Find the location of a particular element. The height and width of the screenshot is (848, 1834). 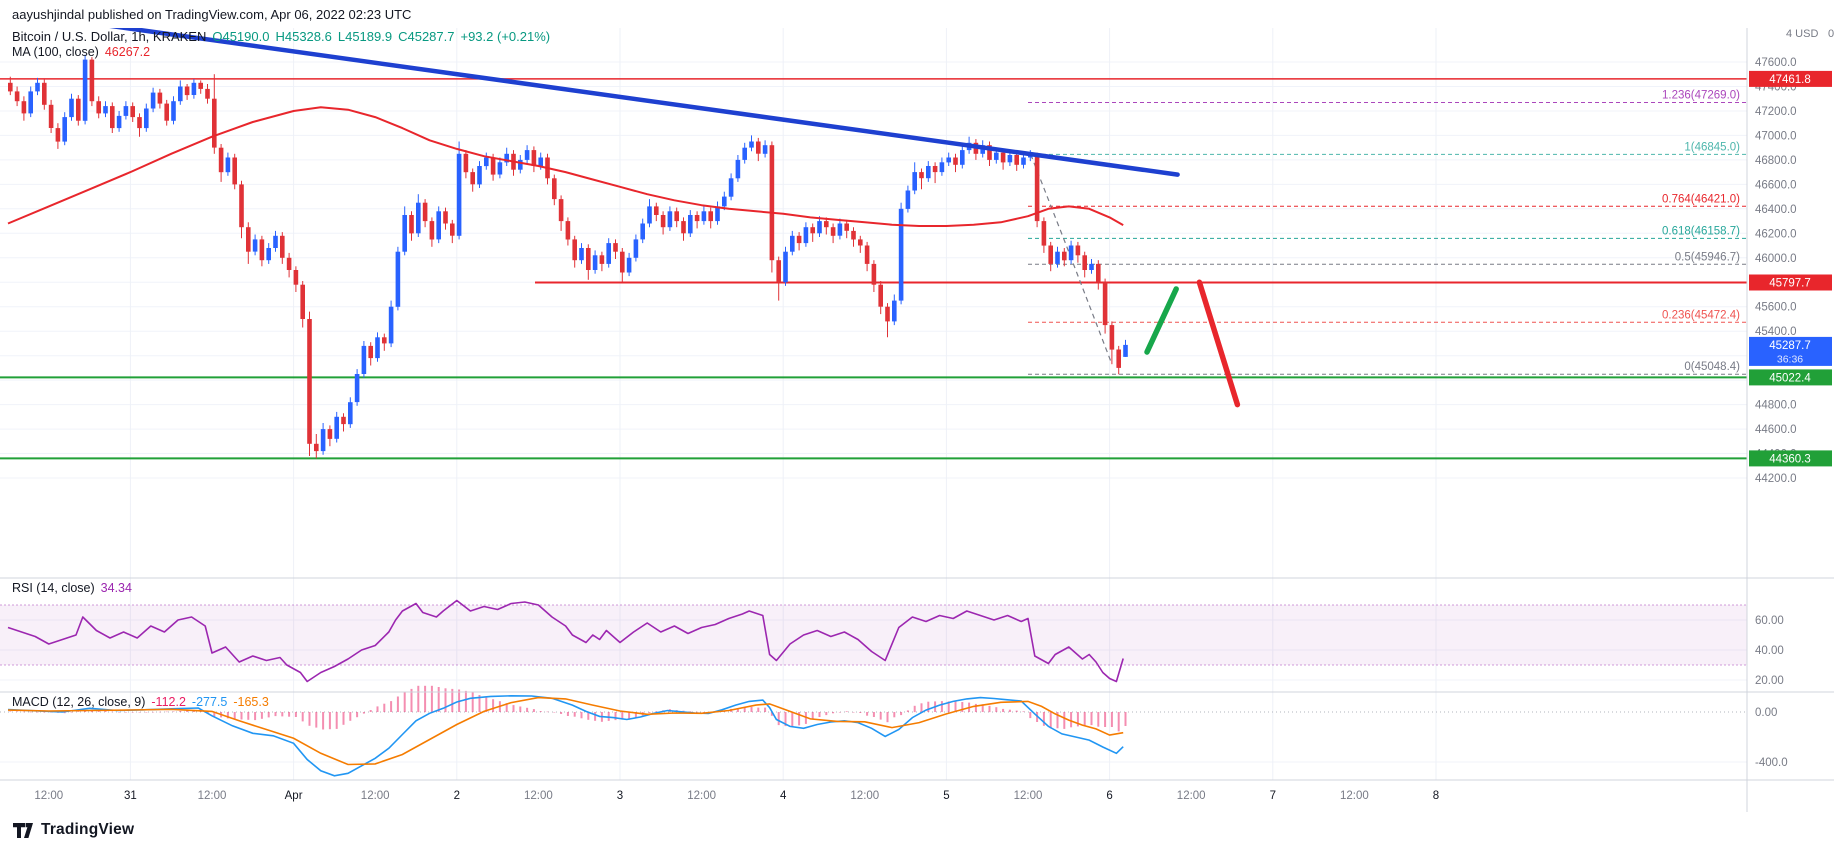

svg-text: 47200.0 is located at coordinates (1776, 112).